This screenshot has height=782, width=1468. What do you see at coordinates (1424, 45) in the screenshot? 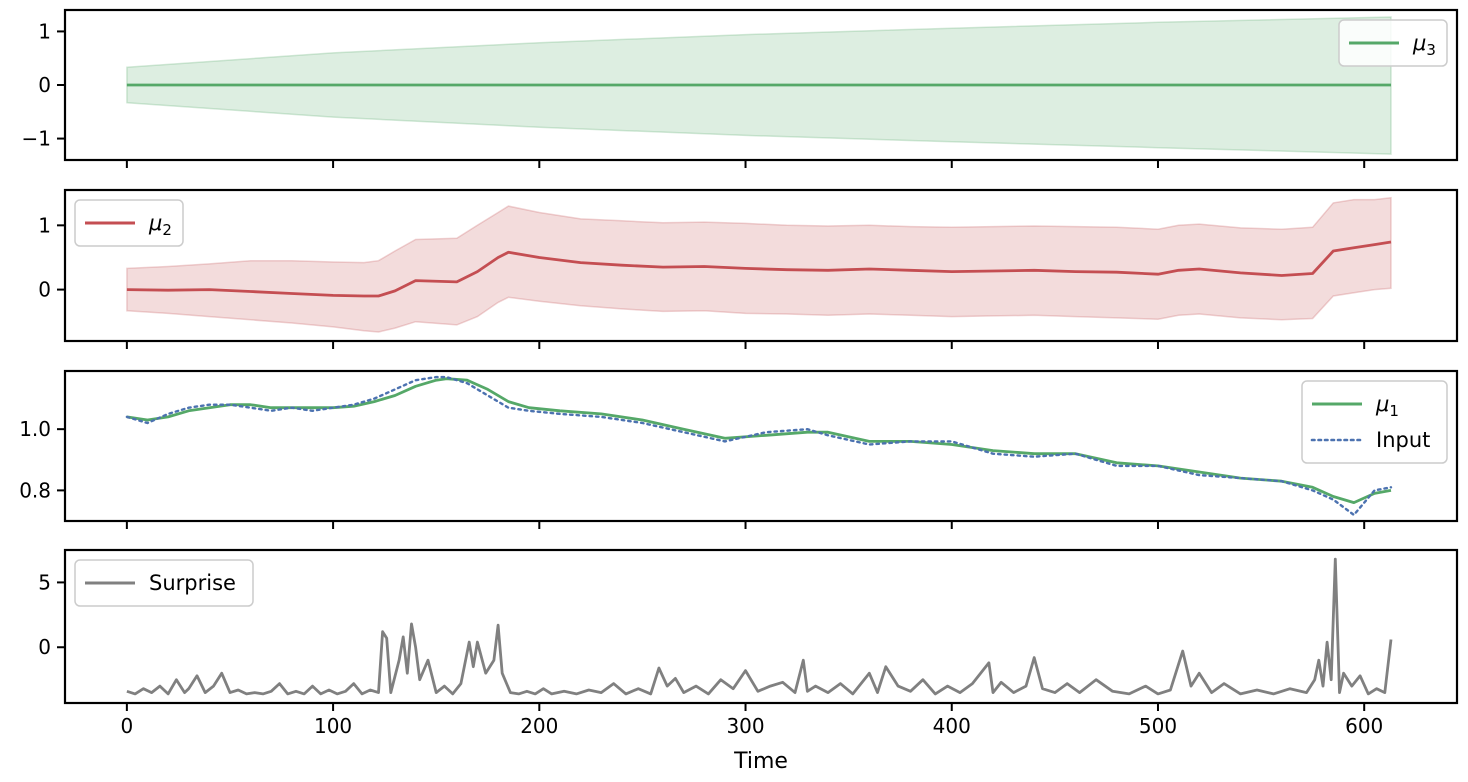
I see `legend-label: μ3` at bounding box center [1424, 45].